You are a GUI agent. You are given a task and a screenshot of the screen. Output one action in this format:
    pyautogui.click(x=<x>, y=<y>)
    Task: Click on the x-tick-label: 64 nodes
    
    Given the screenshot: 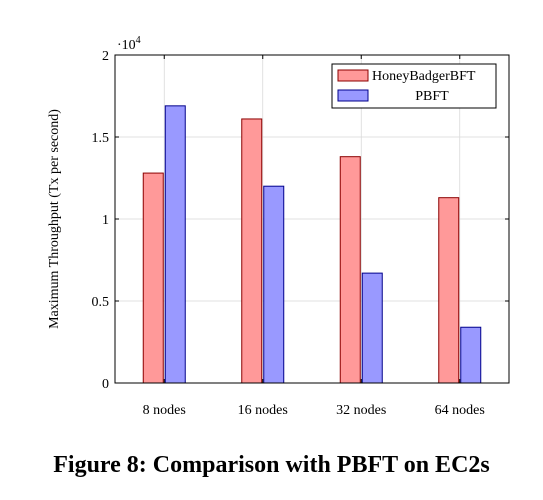 What is the action you would take?
    pyautogui.click(x=460, y=410)
    